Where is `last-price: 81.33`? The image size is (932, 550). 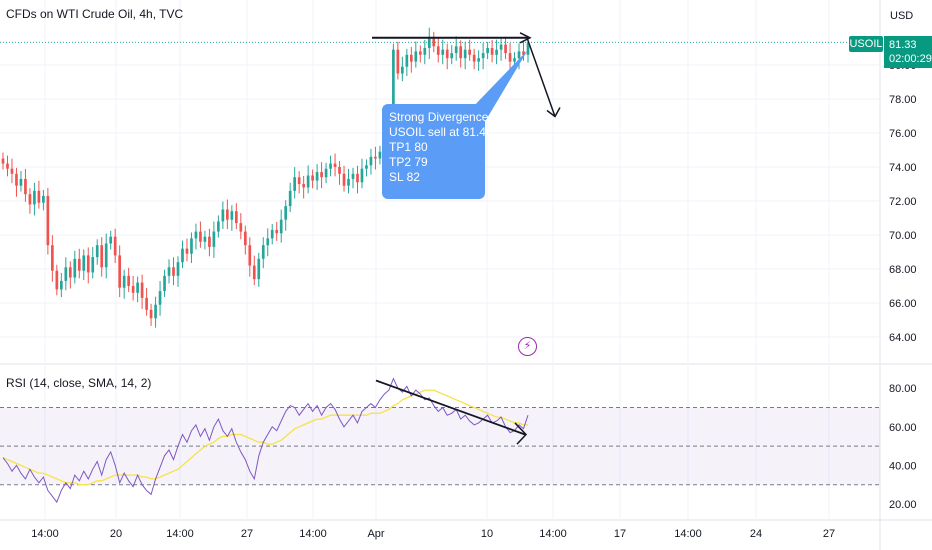
last-price: 81.33 is located at coordinates (903, 45).